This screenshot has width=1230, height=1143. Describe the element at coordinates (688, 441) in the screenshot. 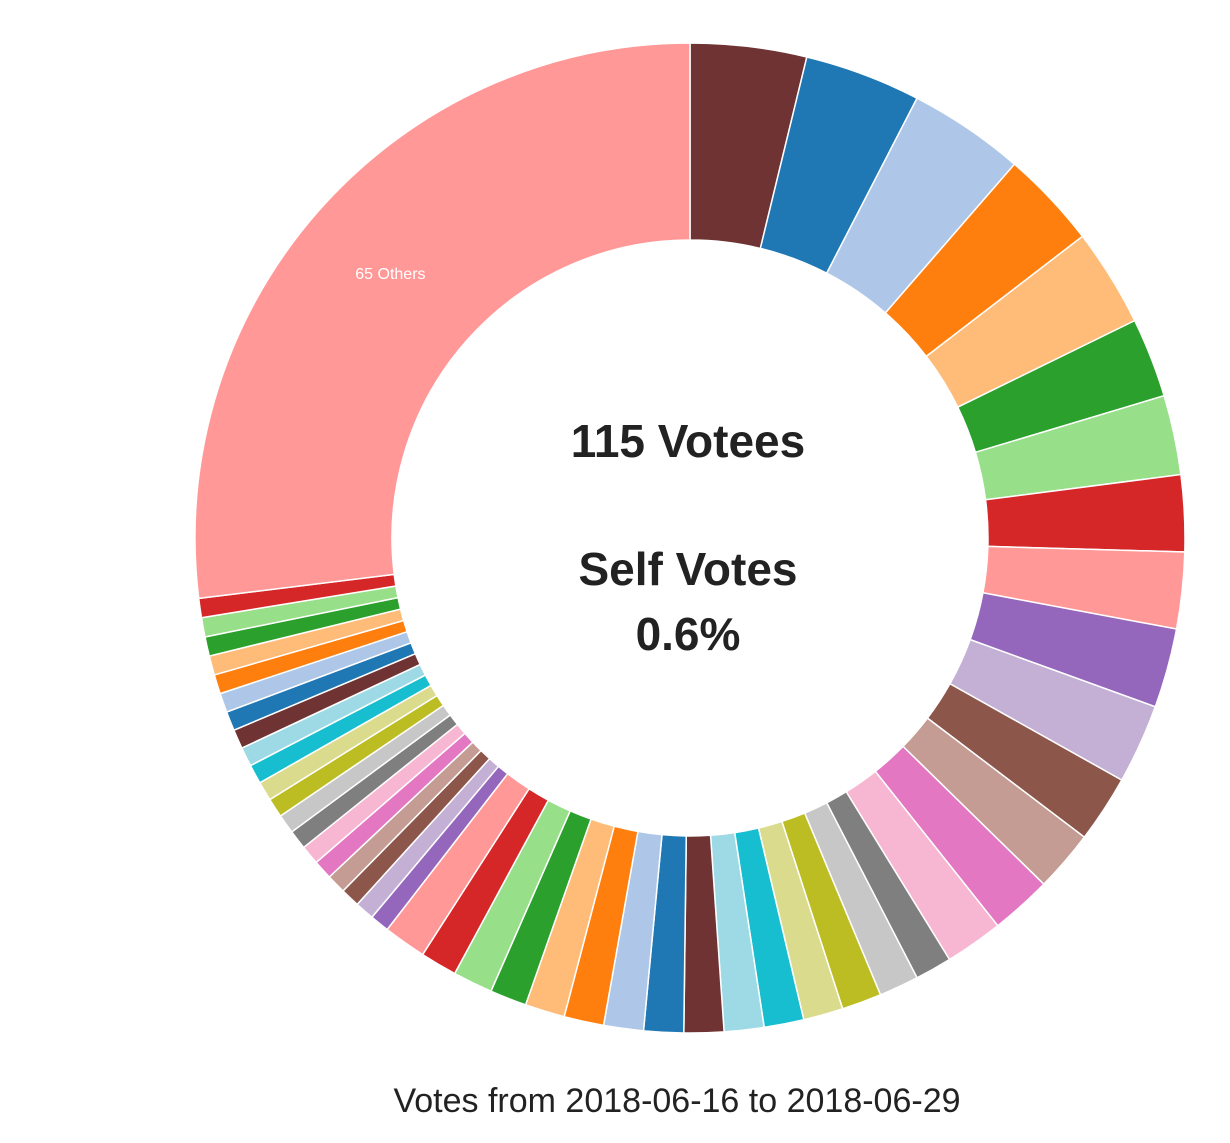

I see `center-title: 115 Votees` at that location.